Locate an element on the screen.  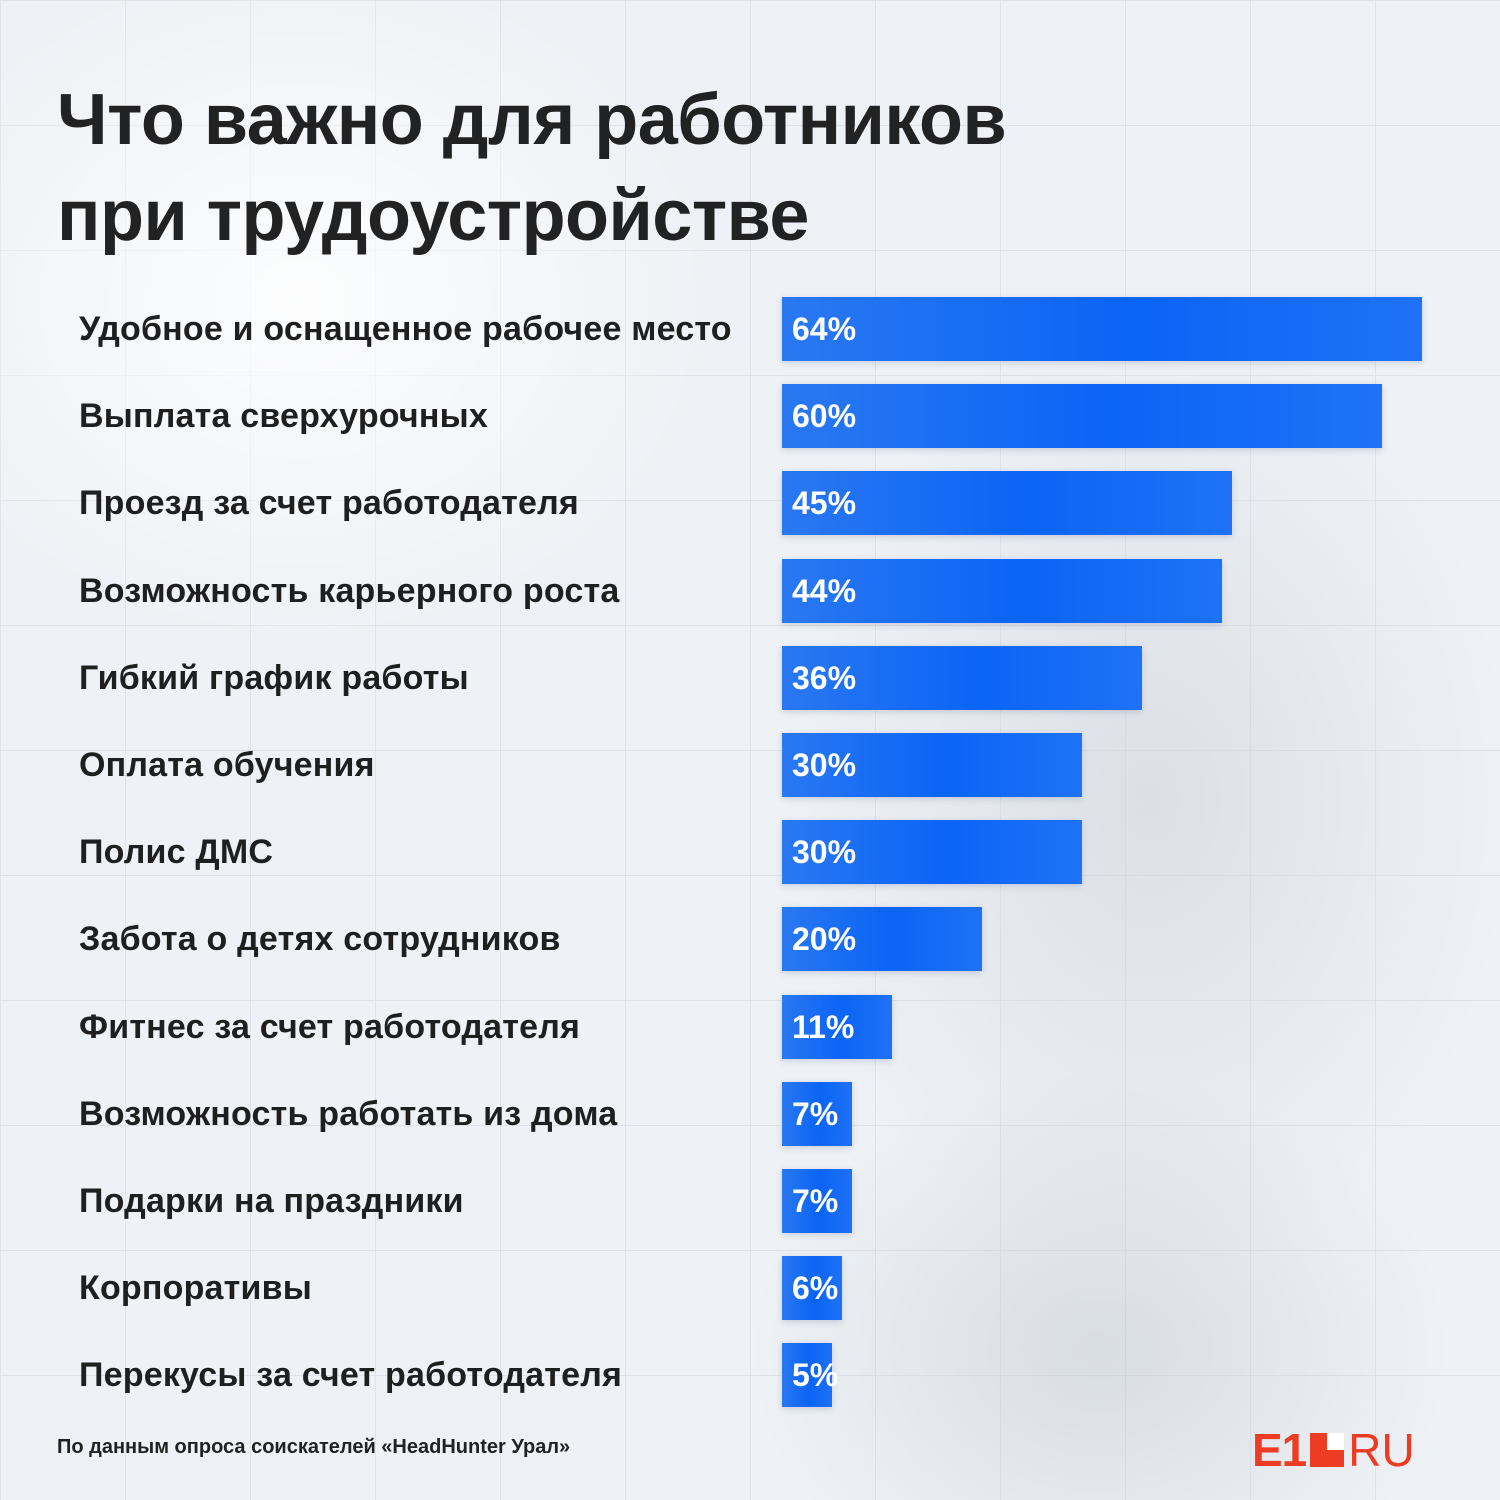
category-label: Подарки на праздники is located at coordinates (271, 1201).